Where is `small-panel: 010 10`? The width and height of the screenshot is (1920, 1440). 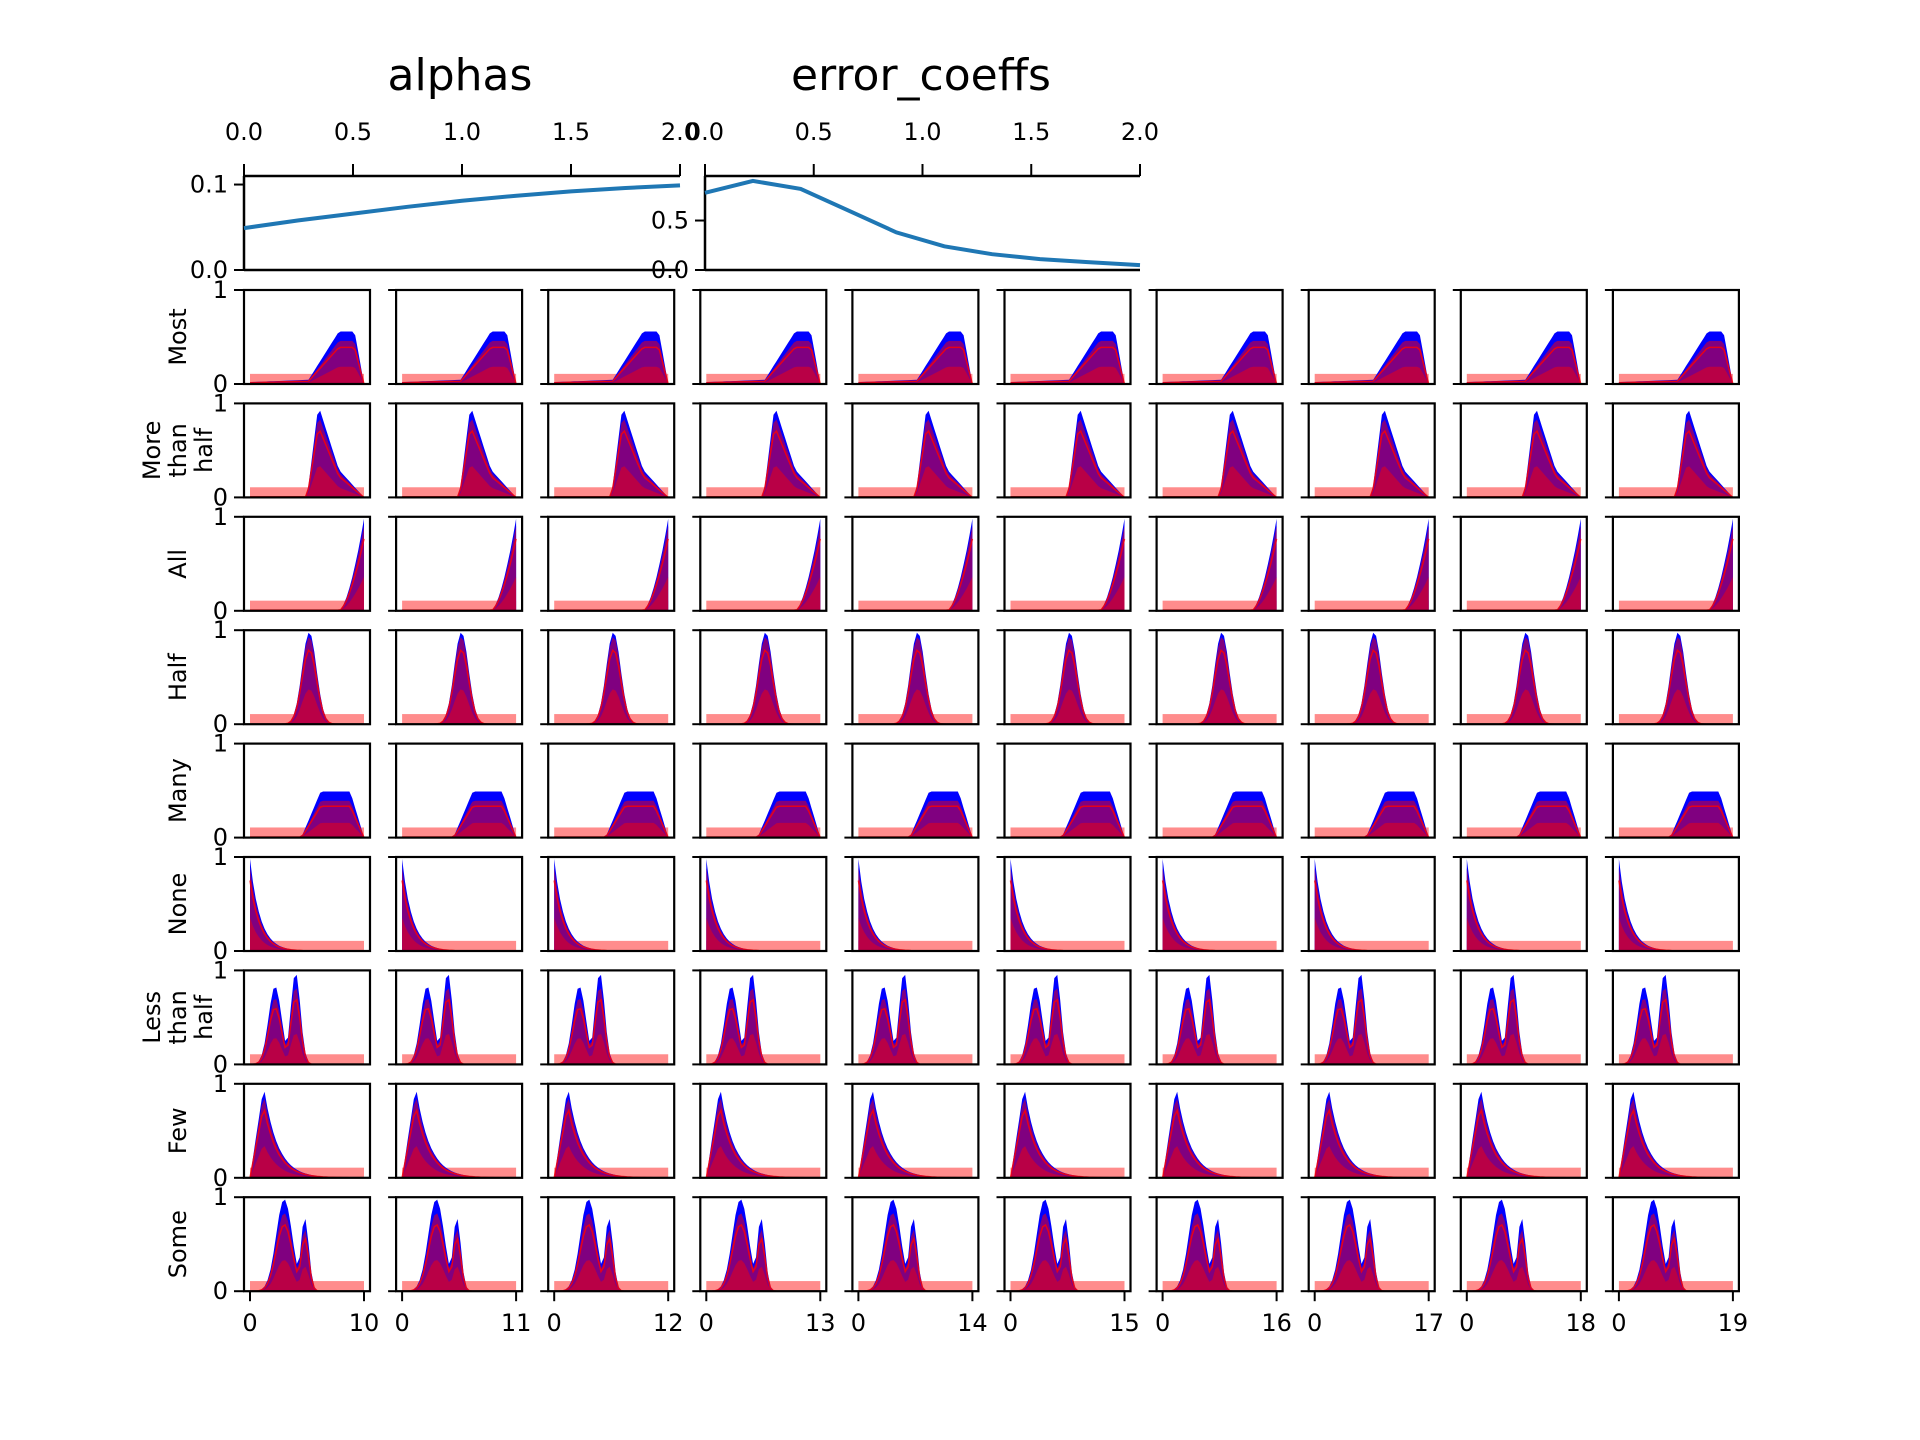
small-panel: 010 10 is located at coordinates (296, 1260).